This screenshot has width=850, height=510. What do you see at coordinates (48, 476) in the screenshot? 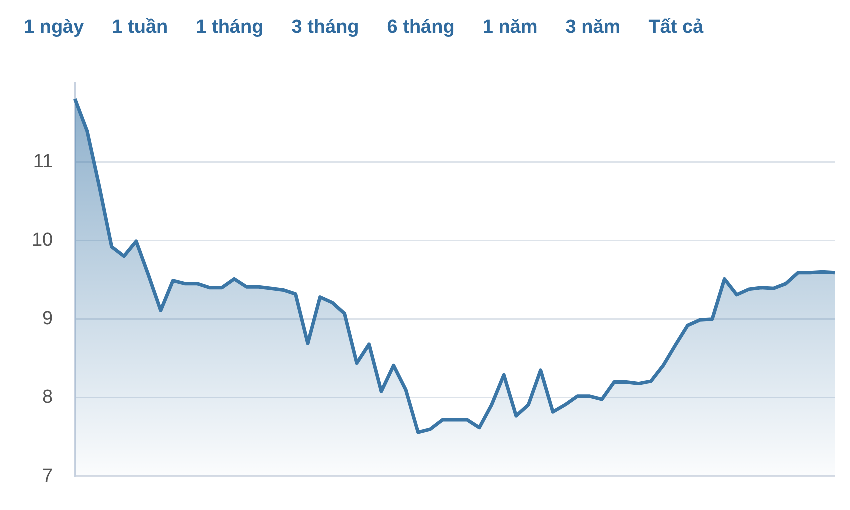
I see `y-tick-label: 7` at bounding box center [48, 476].